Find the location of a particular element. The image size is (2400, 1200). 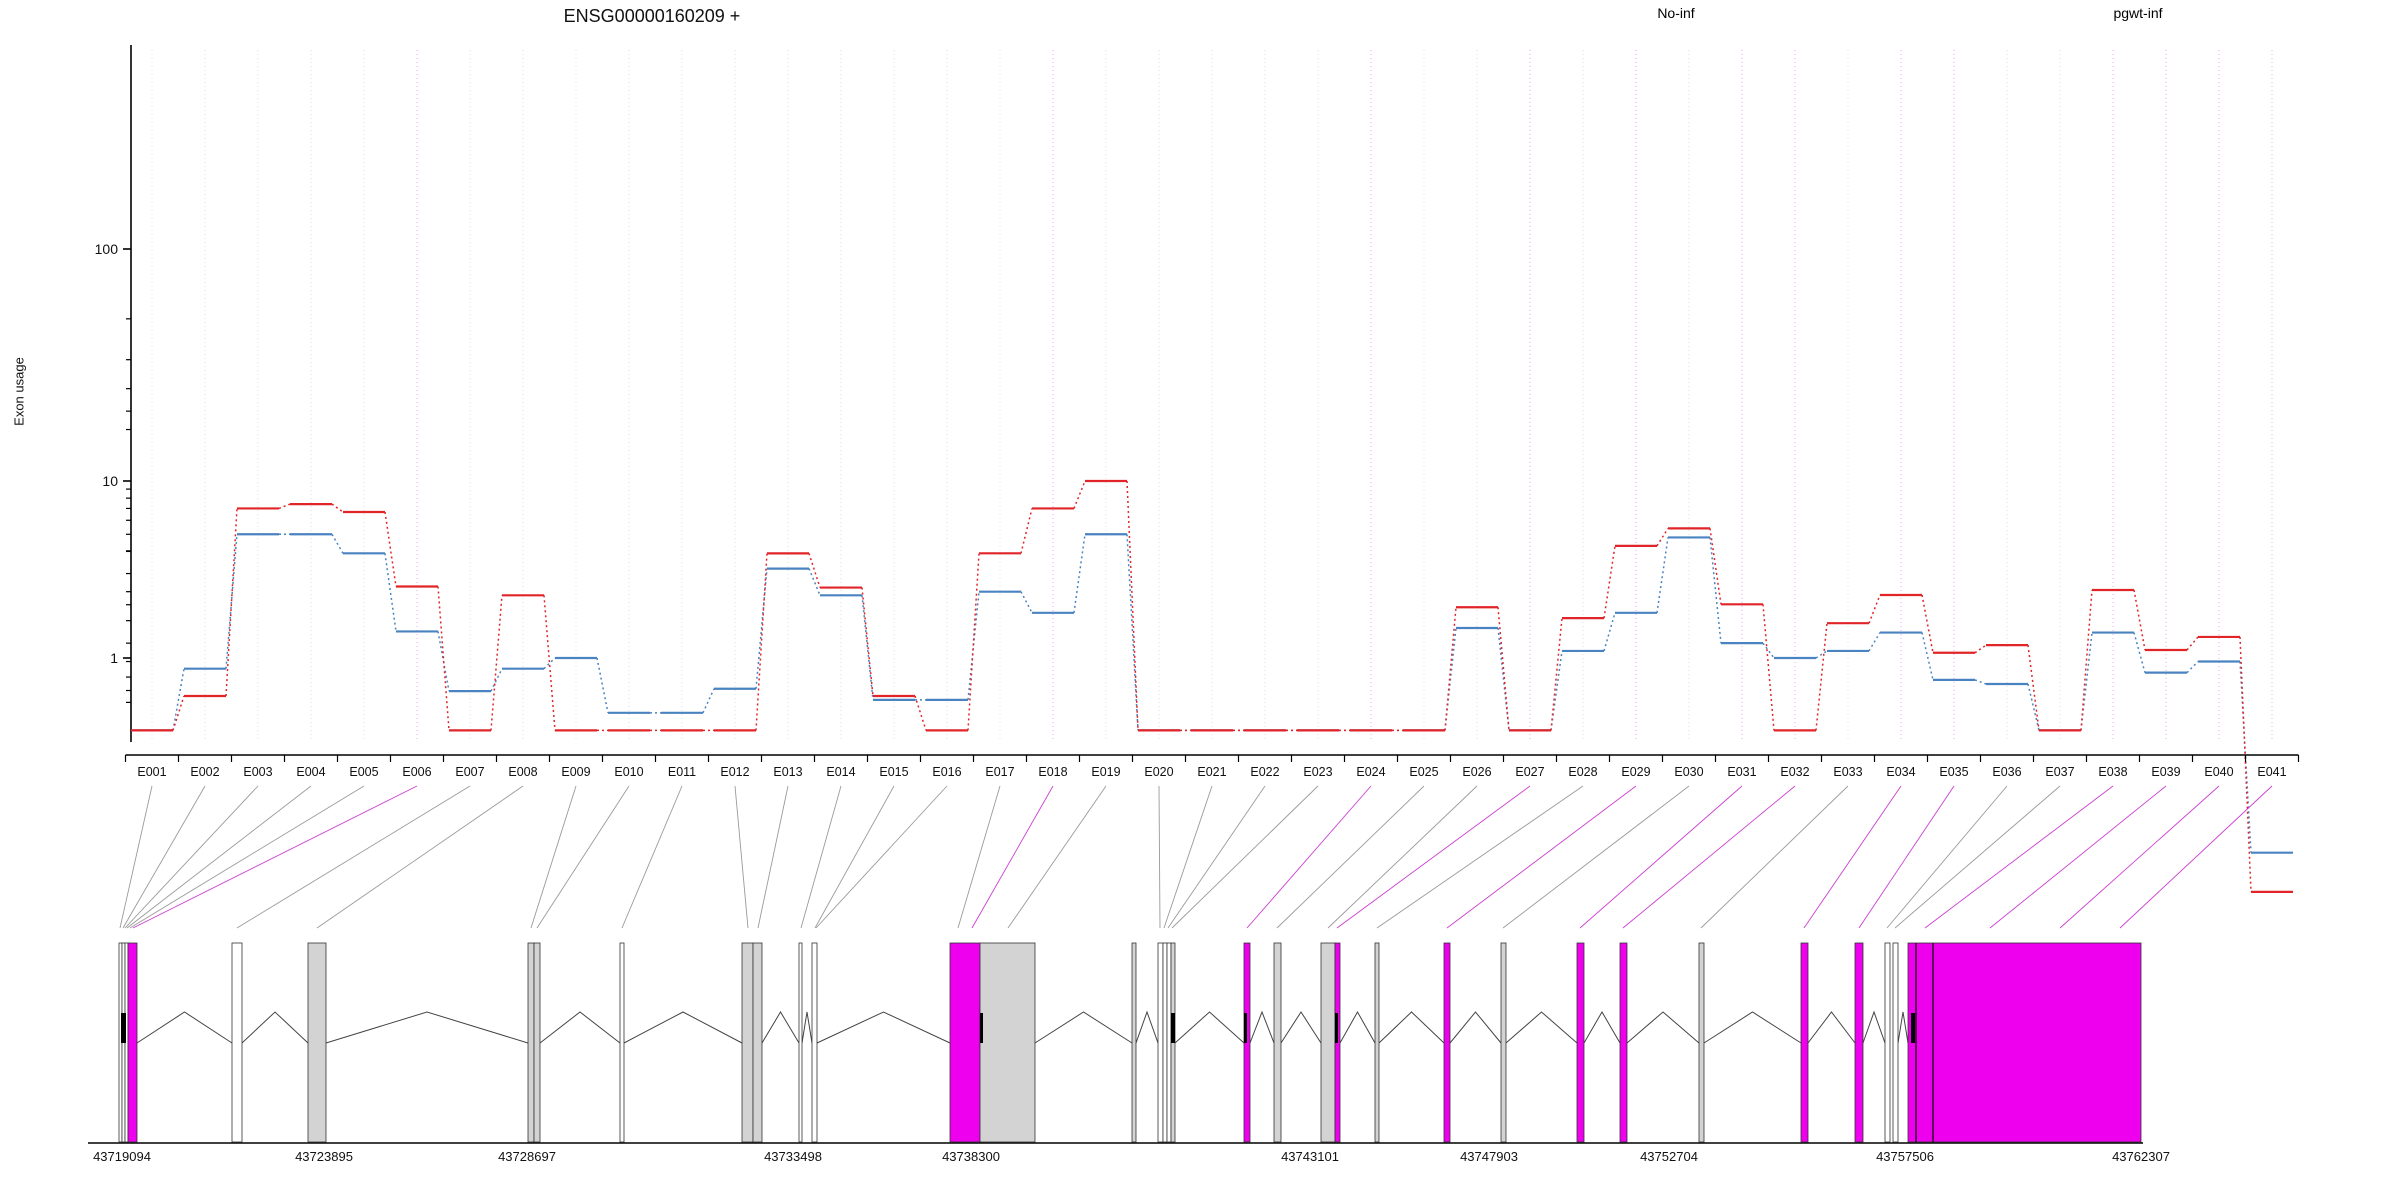

svg-text: E016 is located at coordinates (946, 772).